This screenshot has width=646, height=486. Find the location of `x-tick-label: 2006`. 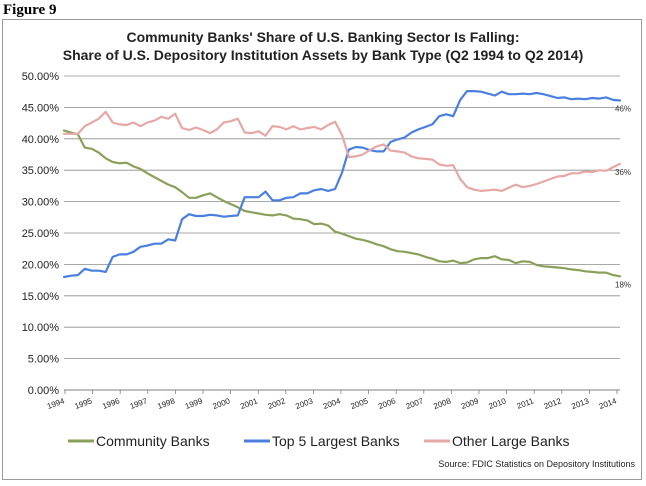

x-tick-label: 2006 is located at coordinates (387, 403).